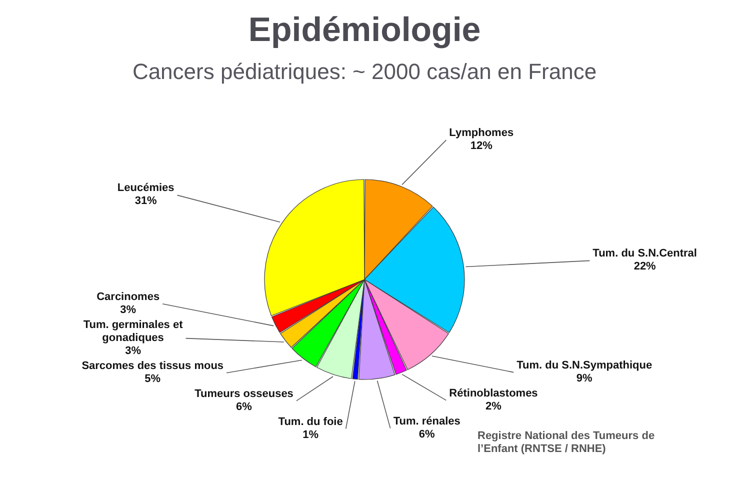  What do you see at coordinates (584, 365) in the screenshot?
I see `slice-label: Tum. du S.N.Sympathique` at bounding box center [584, 365].